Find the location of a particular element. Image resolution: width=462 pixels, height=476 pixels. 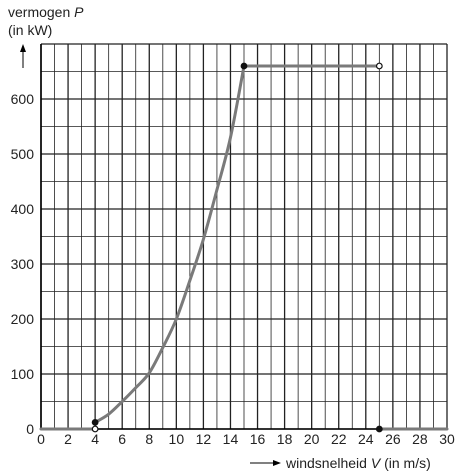

y-axis-label: vermogen is located at coordinates (39, 12).